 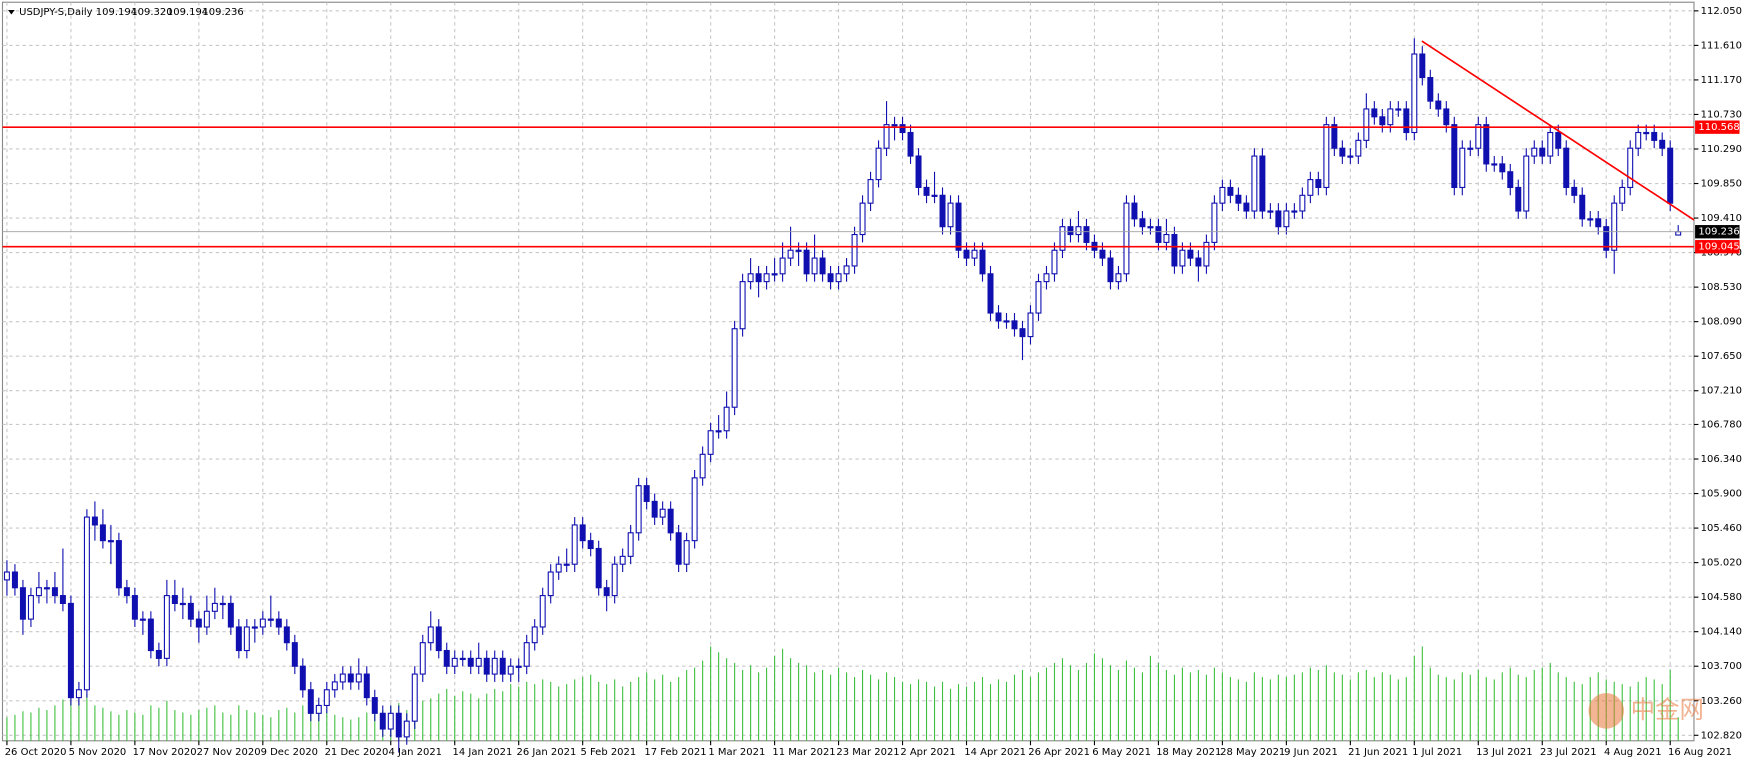 What do you see at coordinates (736, 752) in the screenshot?
I see `x-tick-label: 1 Mar 2021` at bounding box center [736, 752].